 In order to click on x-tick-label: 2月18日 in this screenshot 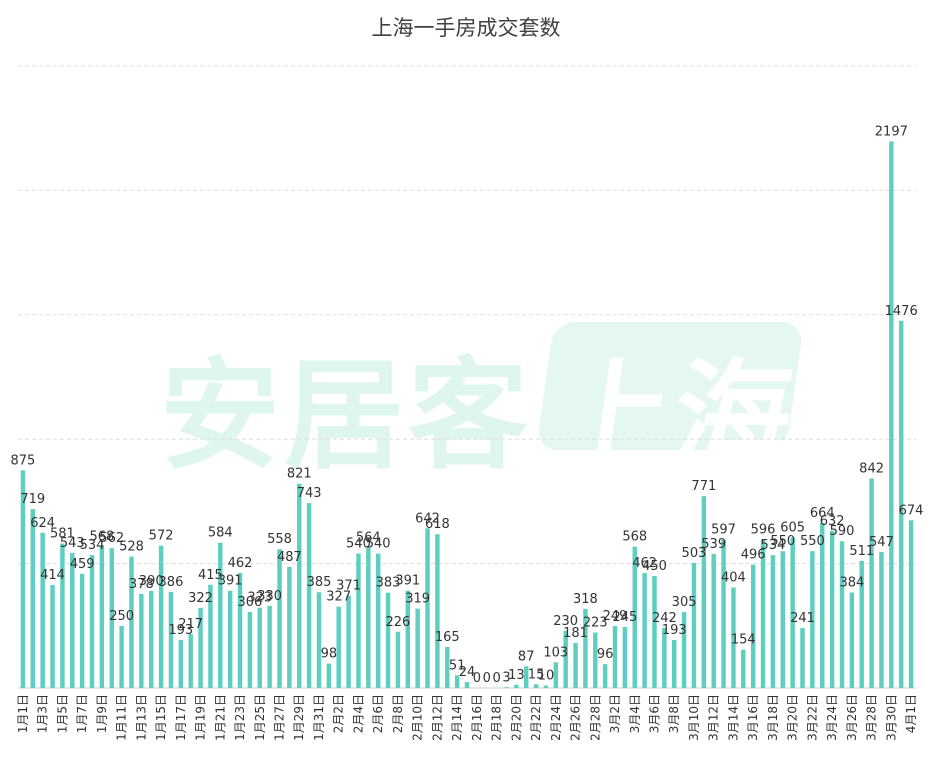, I will do `click(497, 717)`.